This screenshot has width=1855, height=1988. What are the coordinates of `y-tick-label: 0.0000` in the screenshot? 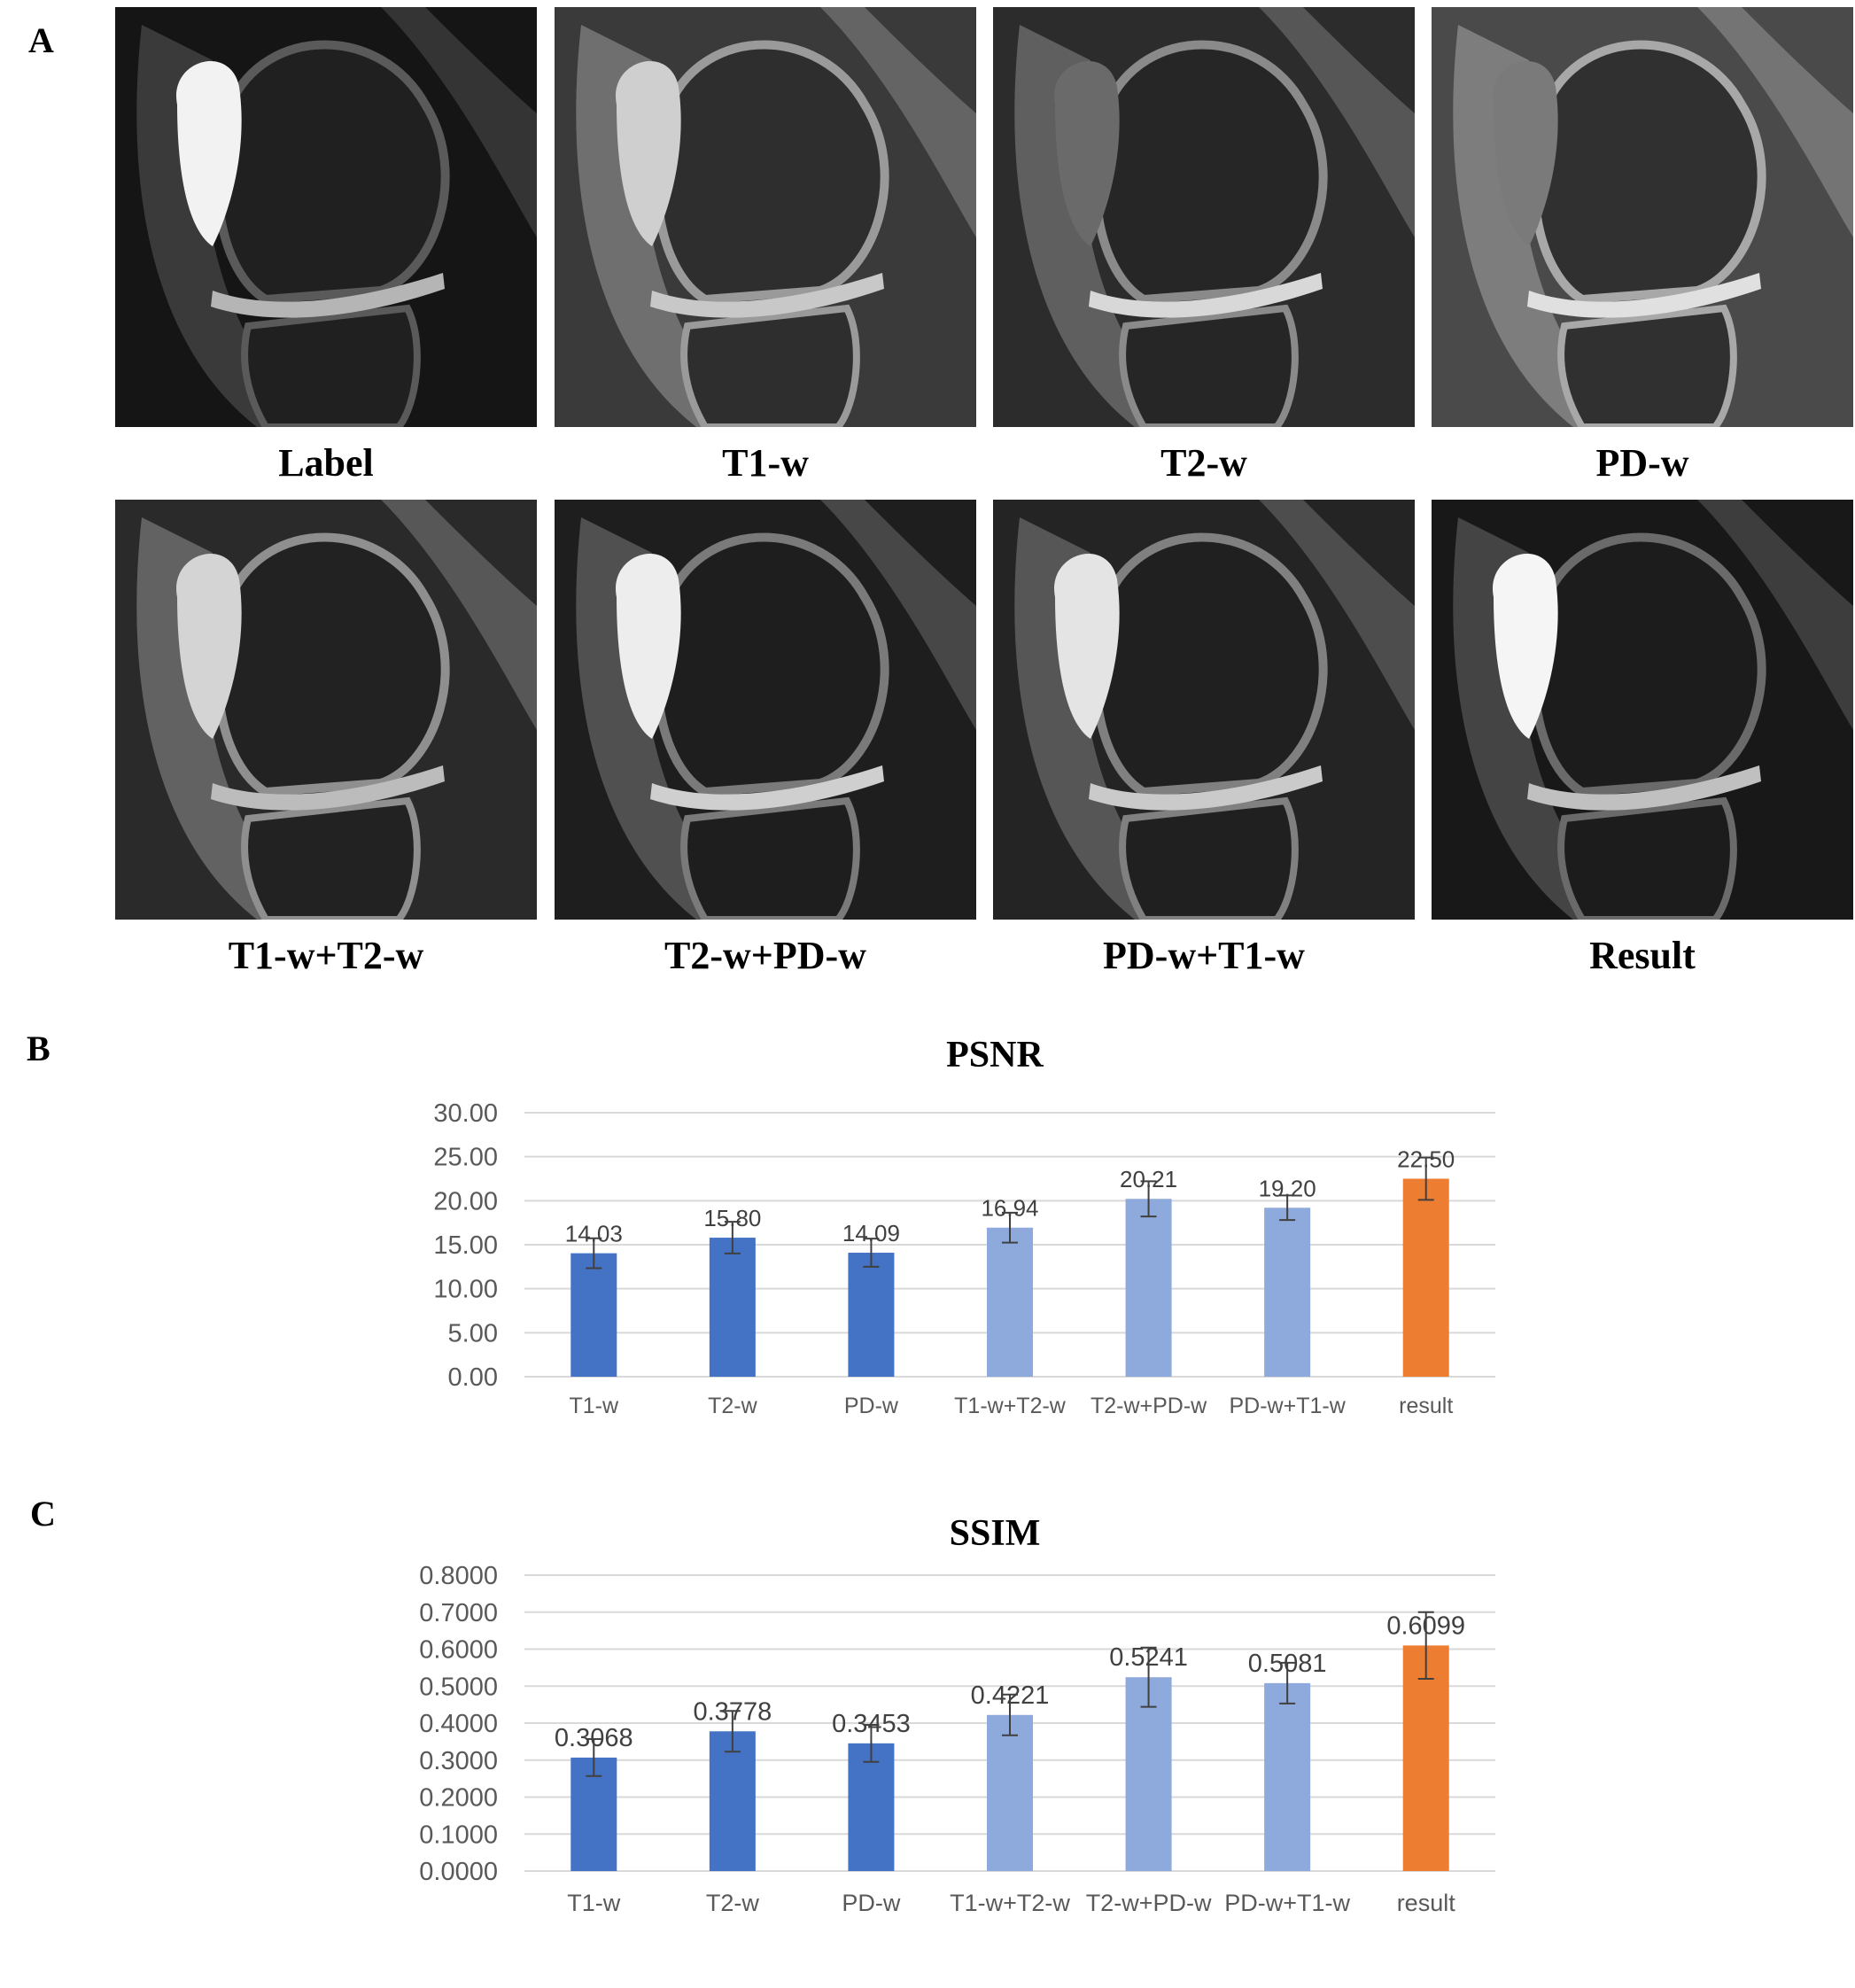 It's located at (458, 1872).